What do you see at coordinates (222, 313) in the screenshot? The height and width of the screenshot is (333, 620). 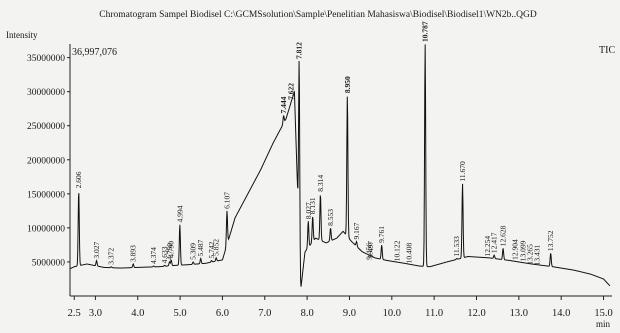 I see `x-tick-label: 6.0` at bounding box center [222, 313].